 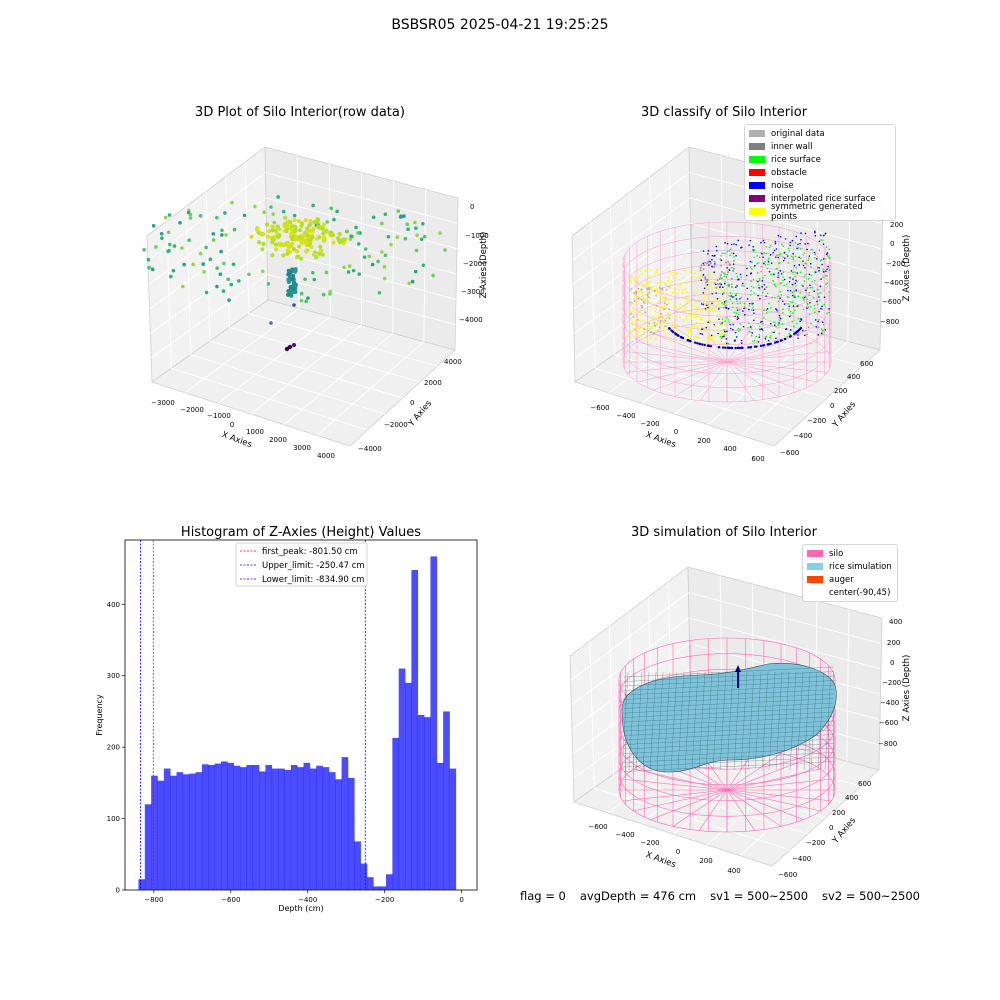 I want to click on legend-item: center(-90,45), so click(x=850, y=592).